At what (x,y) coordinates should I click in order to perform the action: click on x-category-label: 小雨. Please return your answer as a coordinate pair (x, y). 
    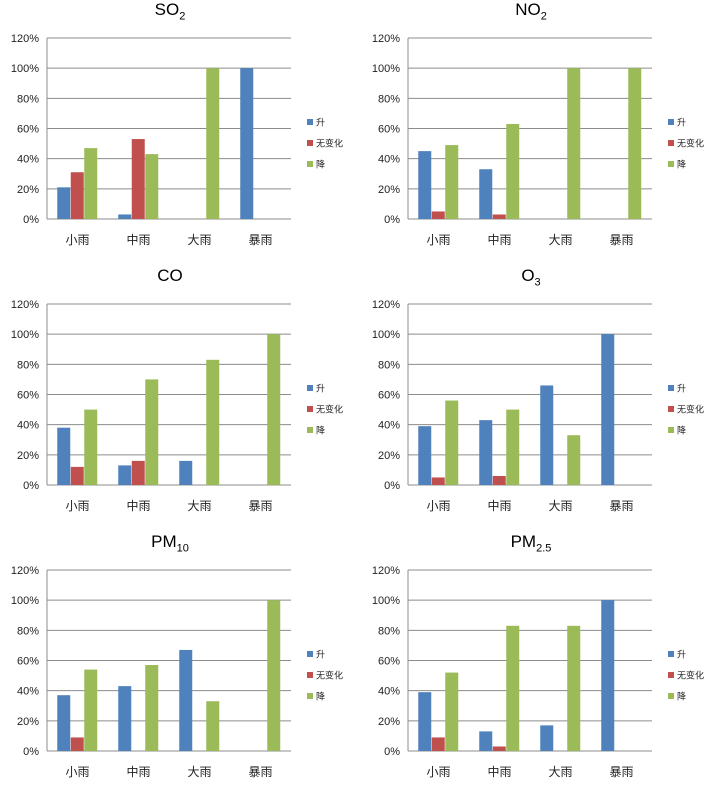
    Looking at the image, I should click on (77, 506).